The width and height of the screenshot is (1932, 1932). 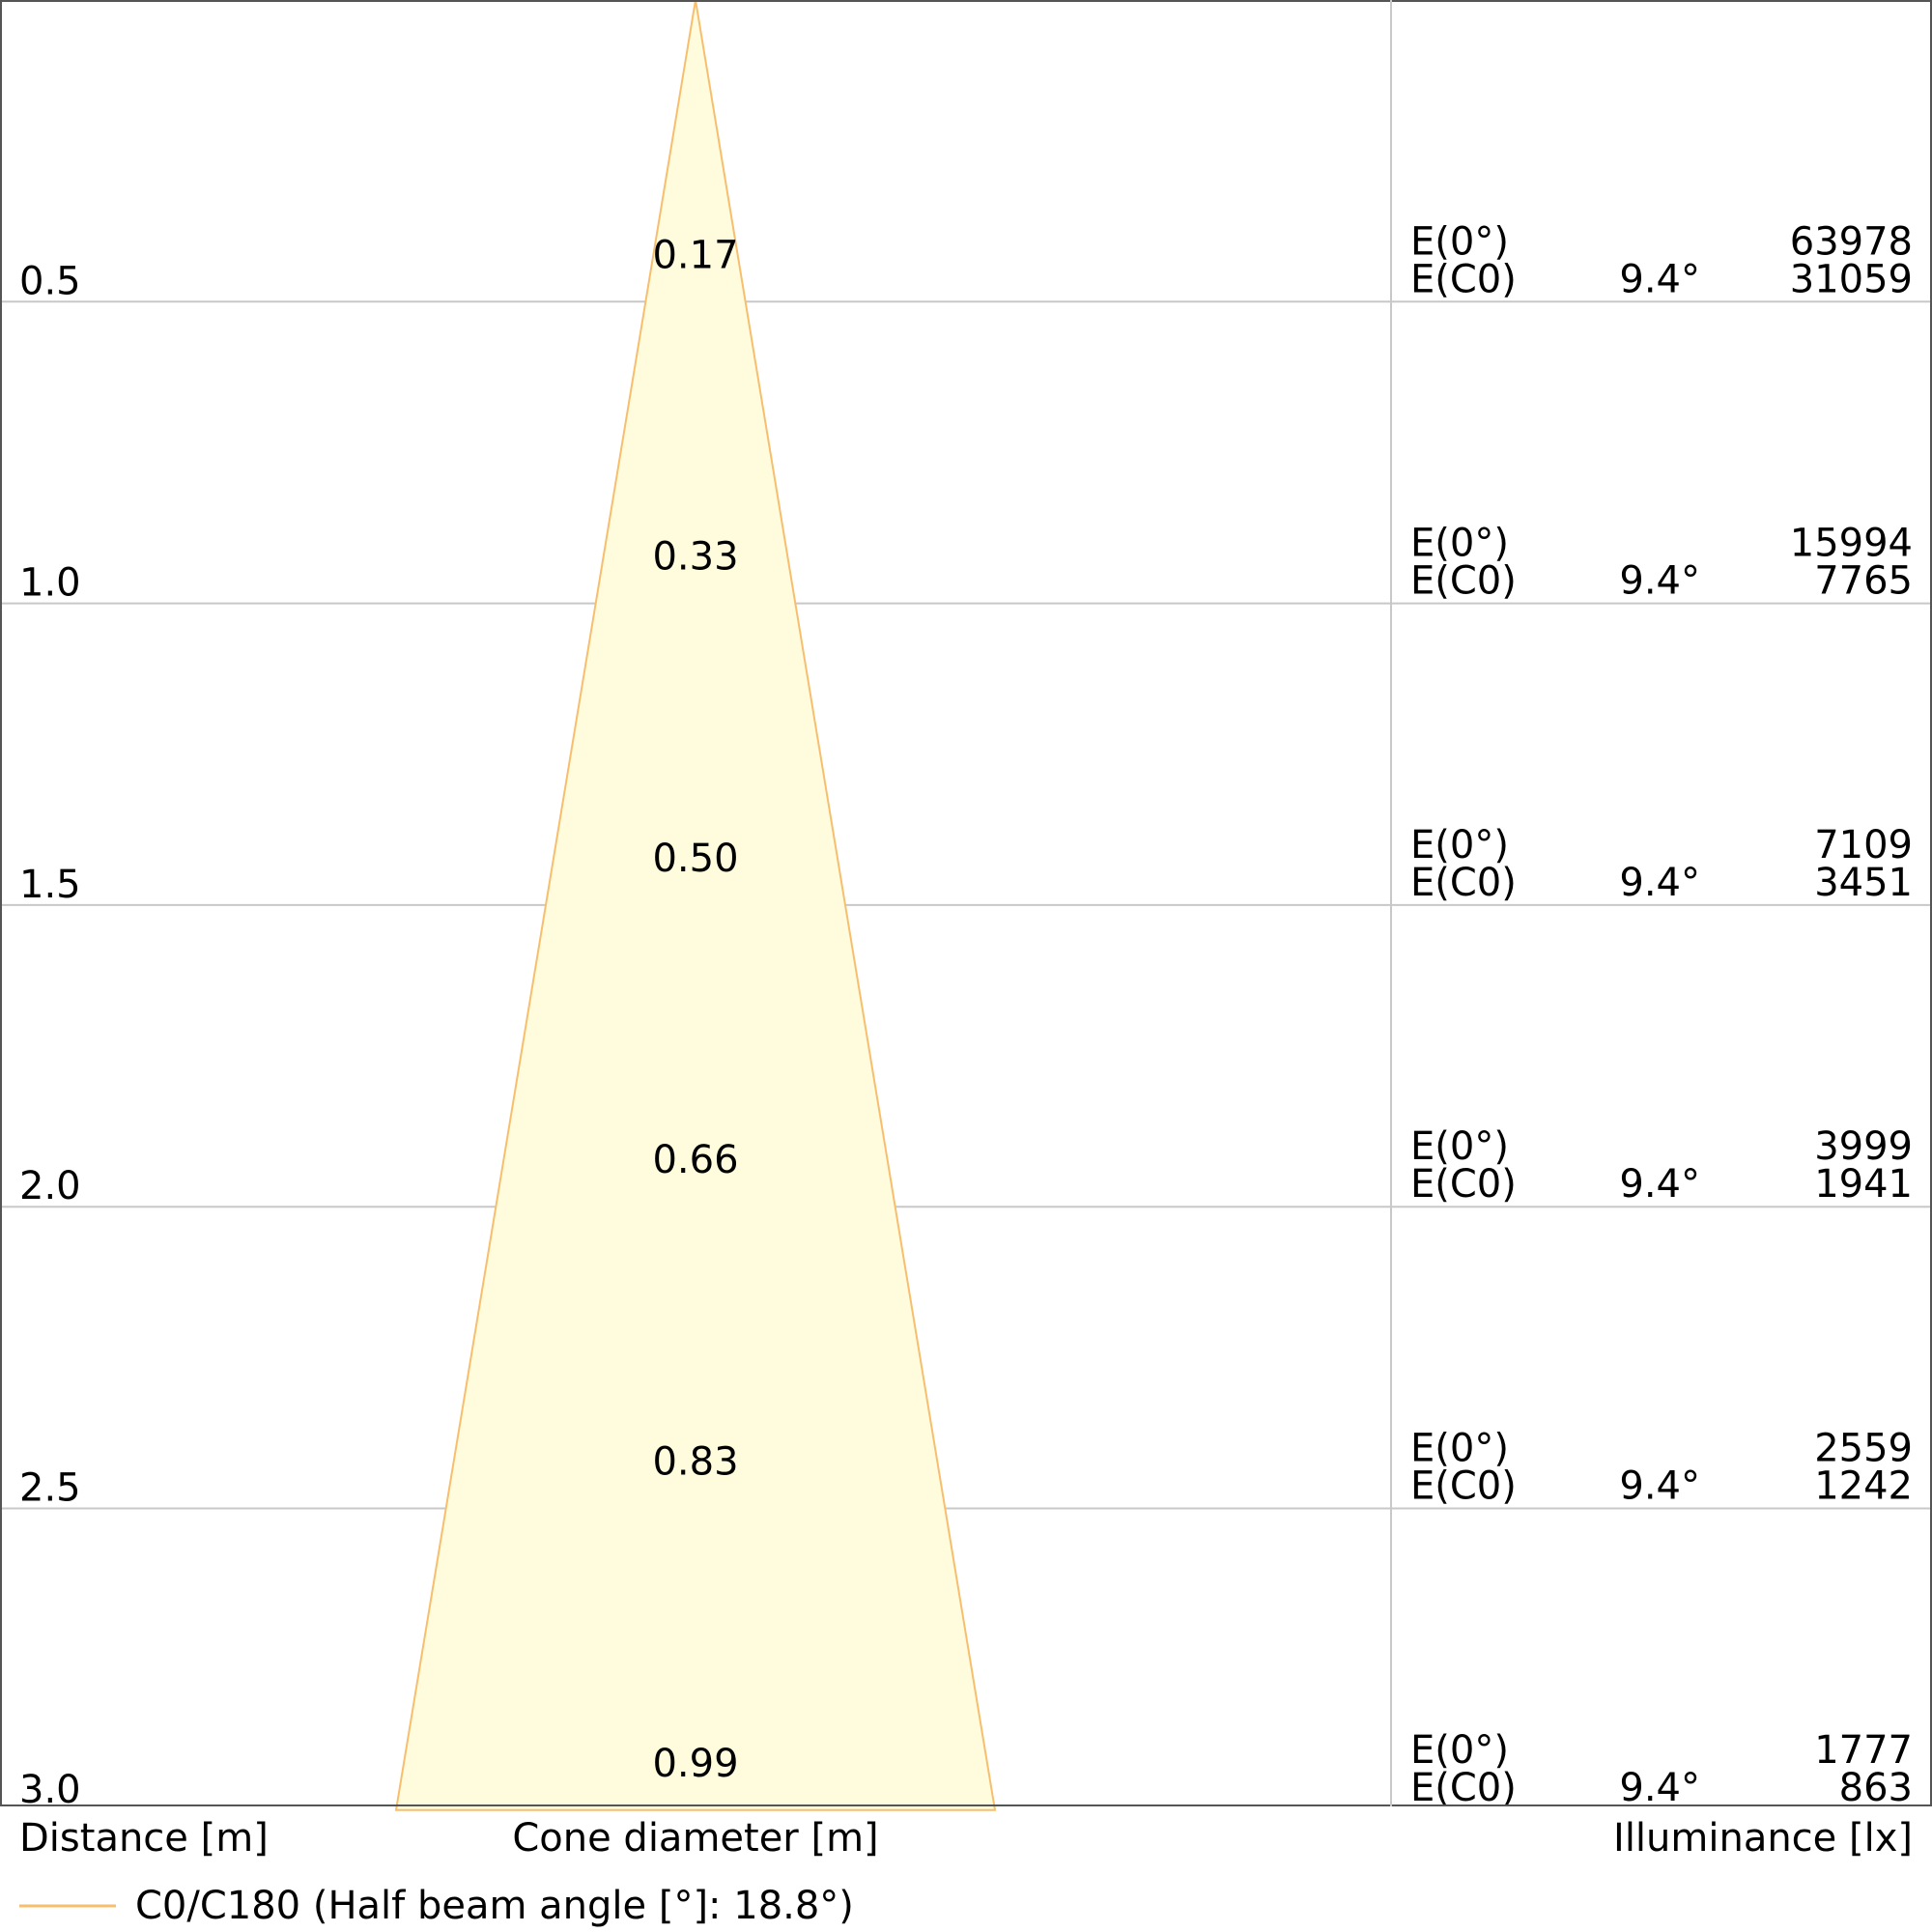 I want to click on cone-diameter-value: 0.66, so click(x=695, y=1160).